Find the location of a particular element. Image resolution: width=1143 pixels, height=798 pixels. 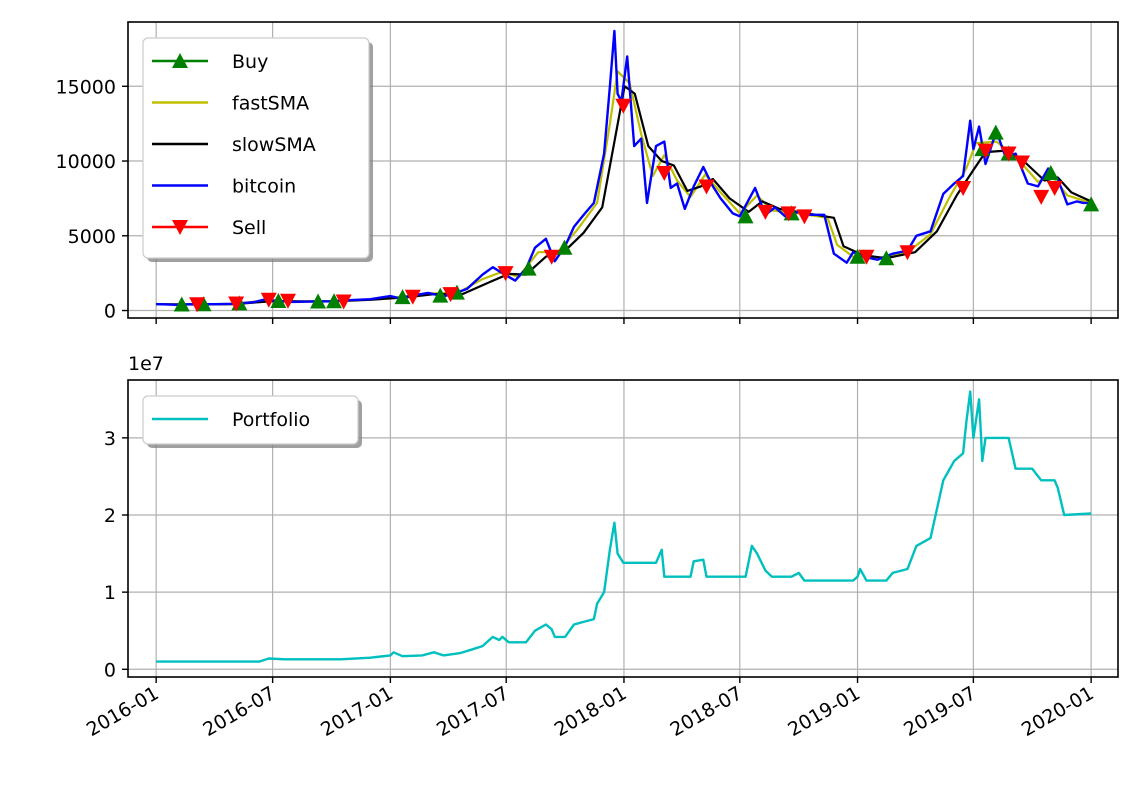

top-y-tick-label: 0 is located at coordinates (110, 312).